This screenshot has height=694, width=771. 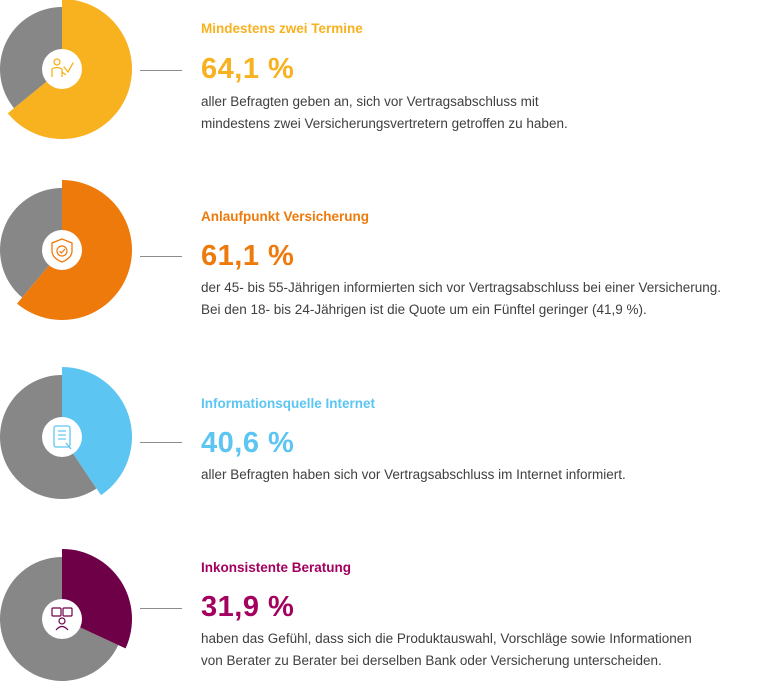 What do you see at coordinates (248, 607) in the screenshot?
I see `stat-percent-4: 31,9 %` at bounding box center [248, 607].